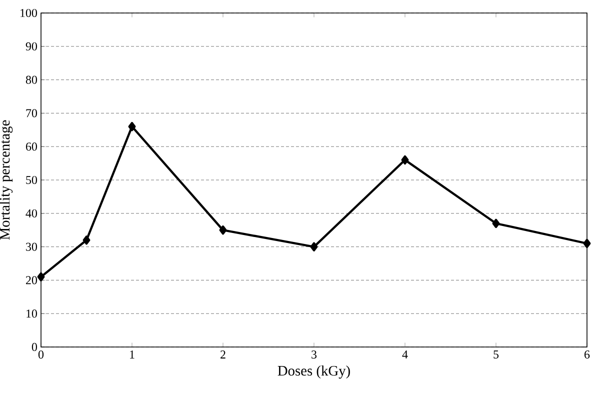  What do you see at coordinates (32, 113) in the screenshot?
I see `y-tick-label: 70` at bounding box center [32, 113].